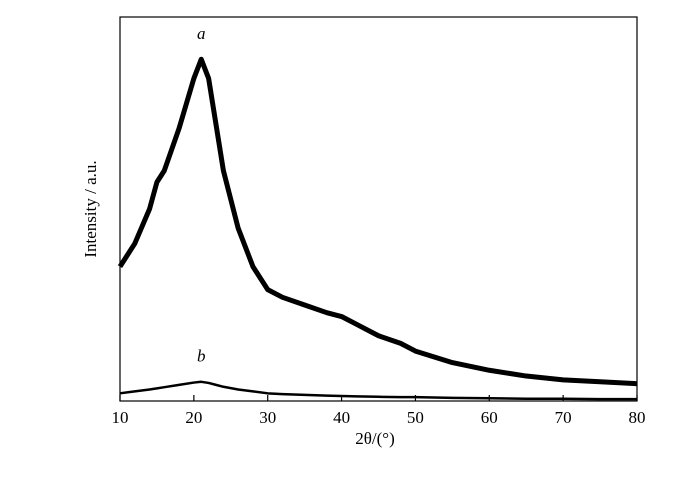 The height and width of the screenshot is (481, 700). What do you see at coordinates (267, 417) in the screenshot?
I see `x-tick-label: 30` at bounding box center [267, 417].